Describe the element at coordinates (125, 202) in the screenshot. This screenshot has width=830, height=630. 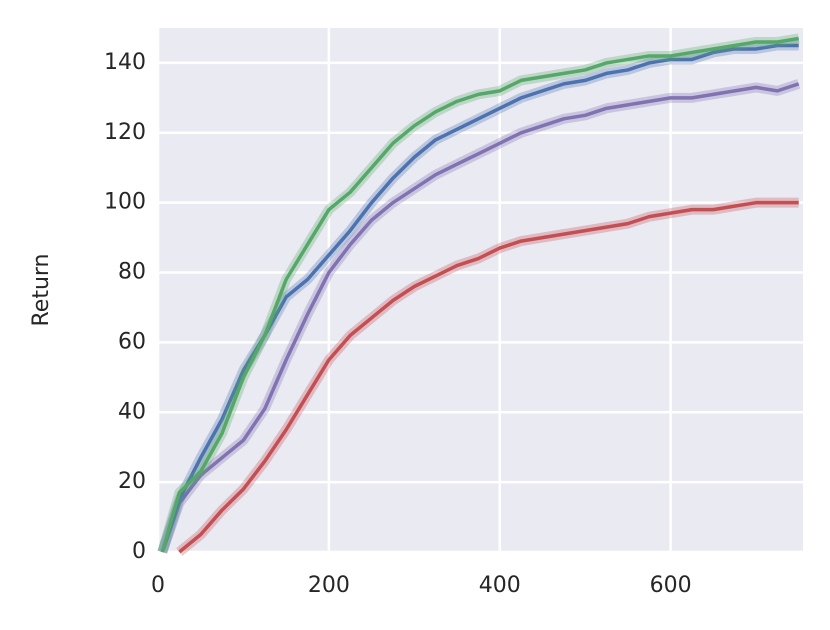
I see `y-tick-label: 100` at that location.